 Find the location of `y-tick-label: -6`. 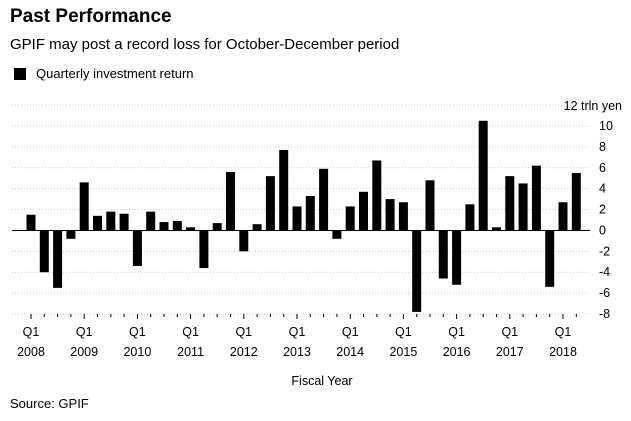

y-tick-label: -6 is located at coordinates (604, 293).